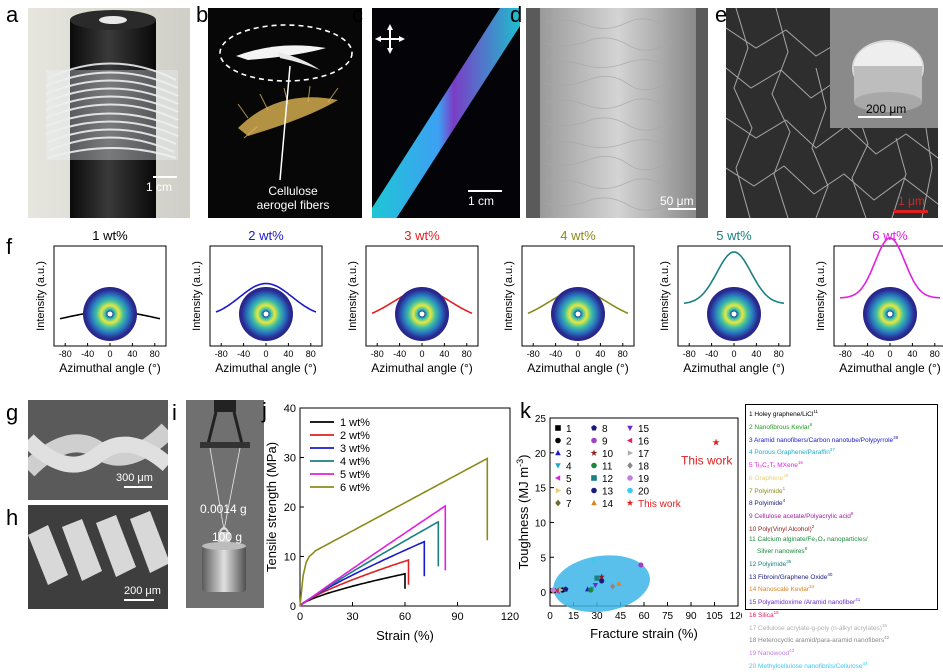 The width and height of the screenshot is (943, 672). What do you see at coordinates (841, 576) in the screenshot?
I see `reference-item: 13 Fibroin/Graphene Oxide40` at bounding box center [841, 576].